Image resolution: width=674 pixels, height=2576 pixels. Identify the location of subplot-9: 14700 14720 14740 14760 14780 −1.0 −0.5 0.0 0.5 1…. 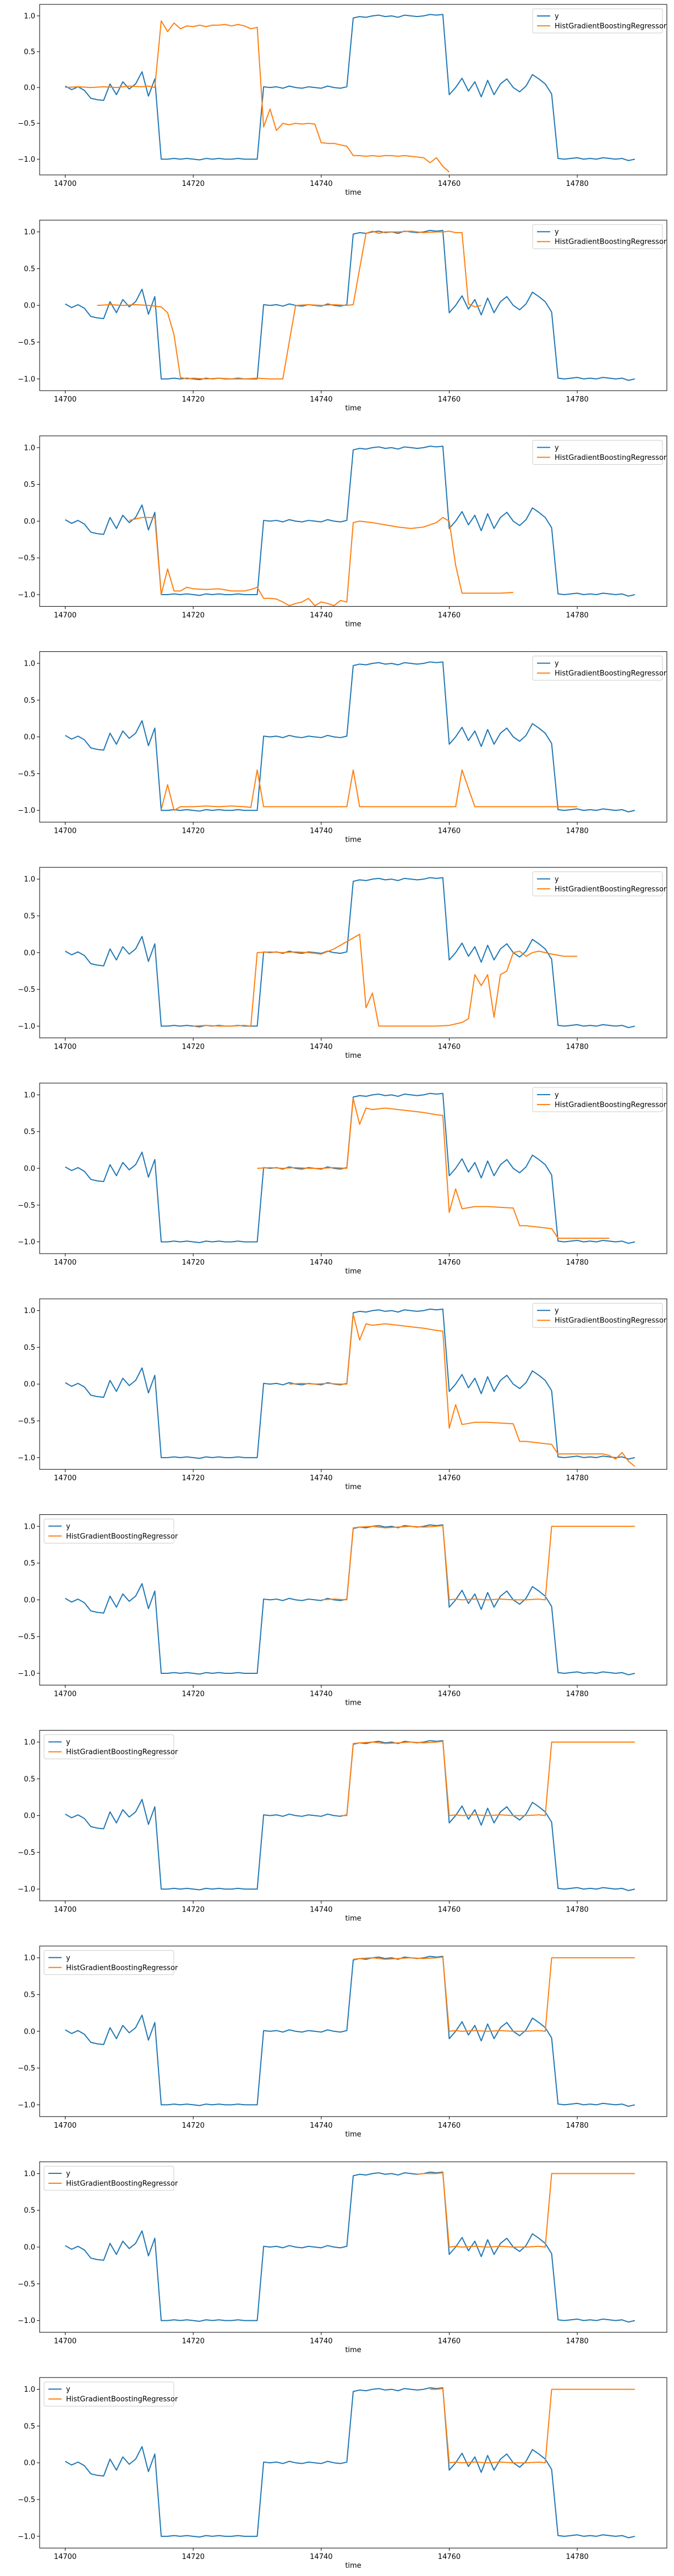
(342, 1826).